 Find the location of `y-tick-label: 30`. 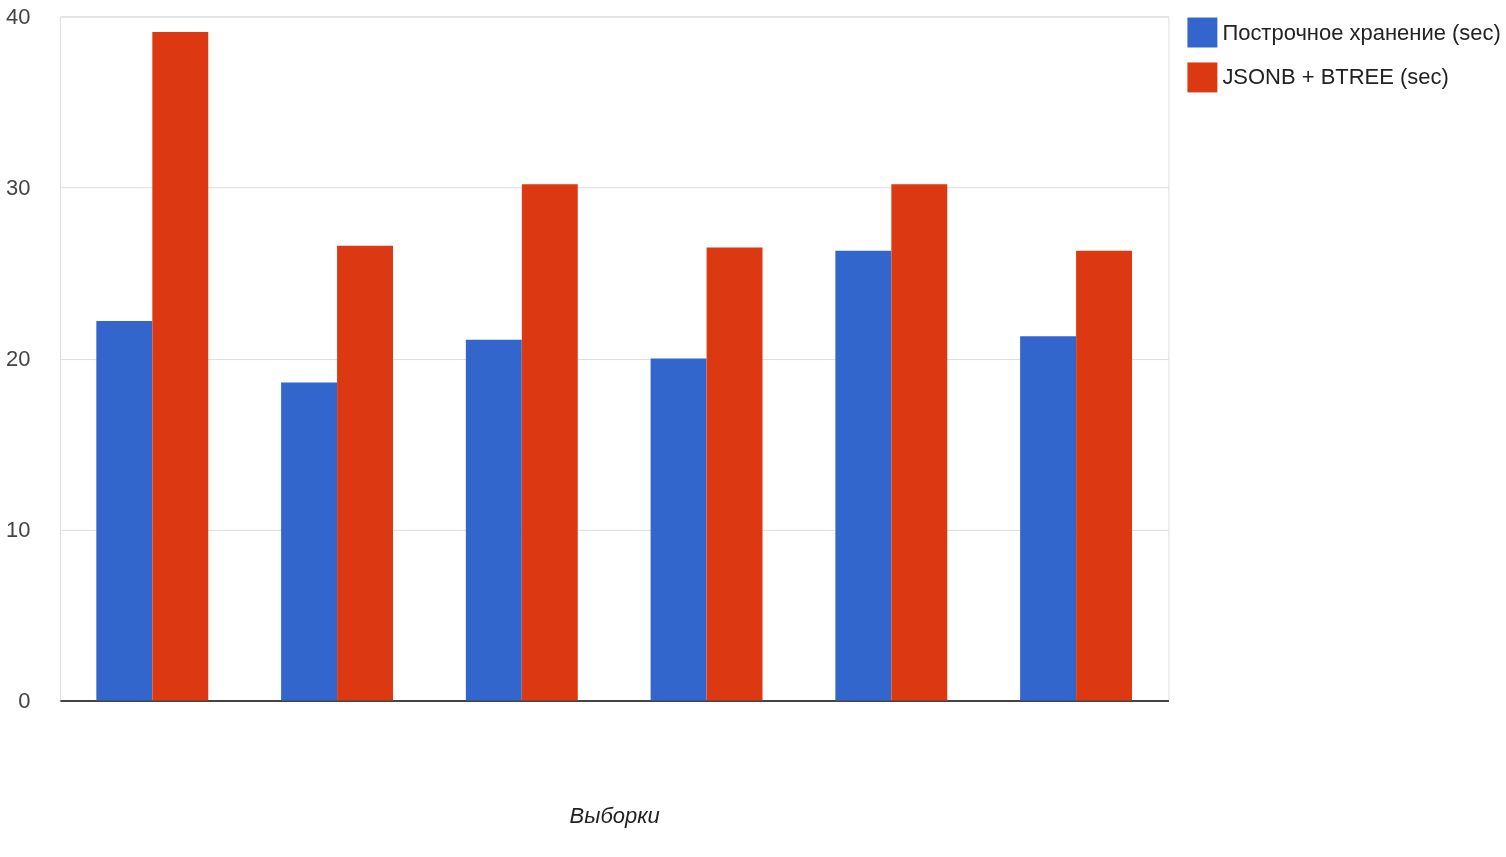

y-tick-label: 30 is located at coordinates (18, 188).